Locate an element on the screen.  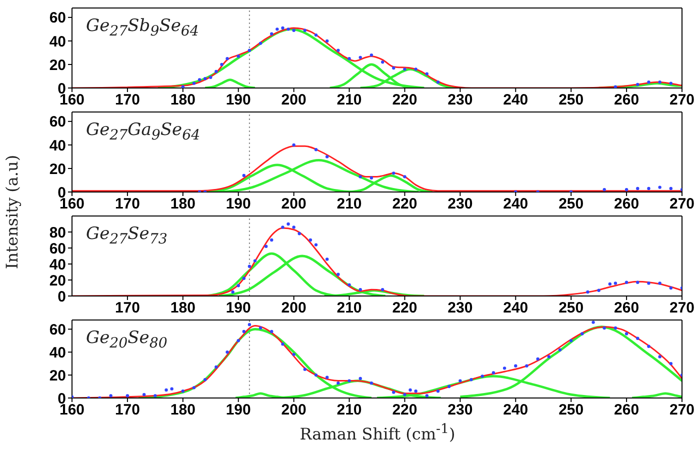
text: Ge$_{20}$Se$_{80}$ is located at coordinates (127, 340).